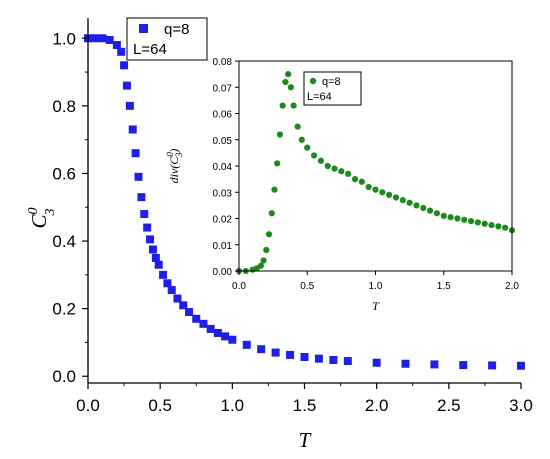 The image size is (550, 459). Describe the element at coordinates (33, 210) in the screenshot. I see `main-y-axis-title-superscript: 0` at that location.